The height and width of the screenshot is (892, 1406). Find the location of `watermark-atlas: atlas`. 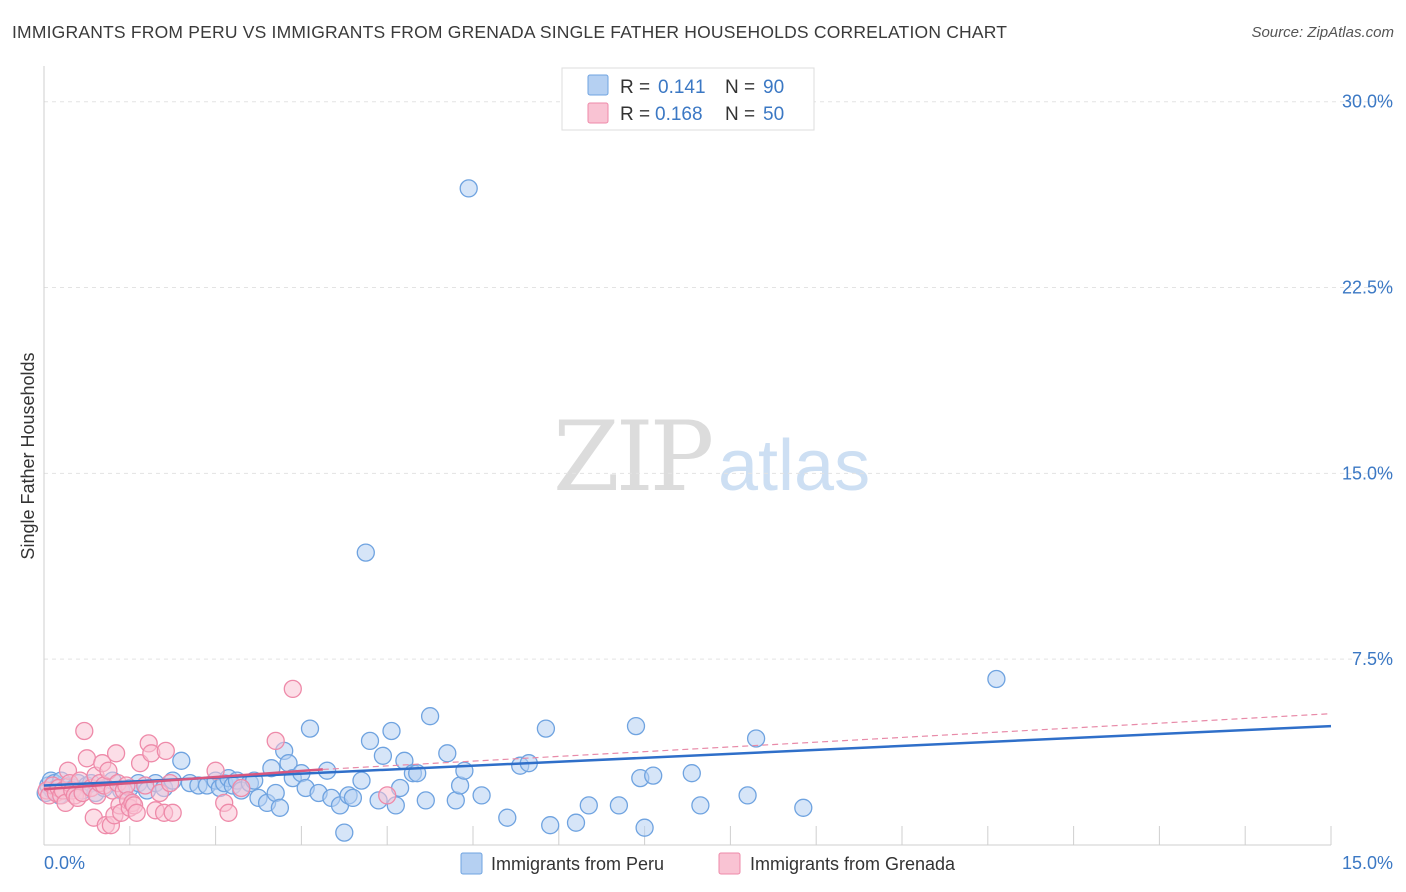

watermark-atlas: atlas is located at coordinates (794, 466).